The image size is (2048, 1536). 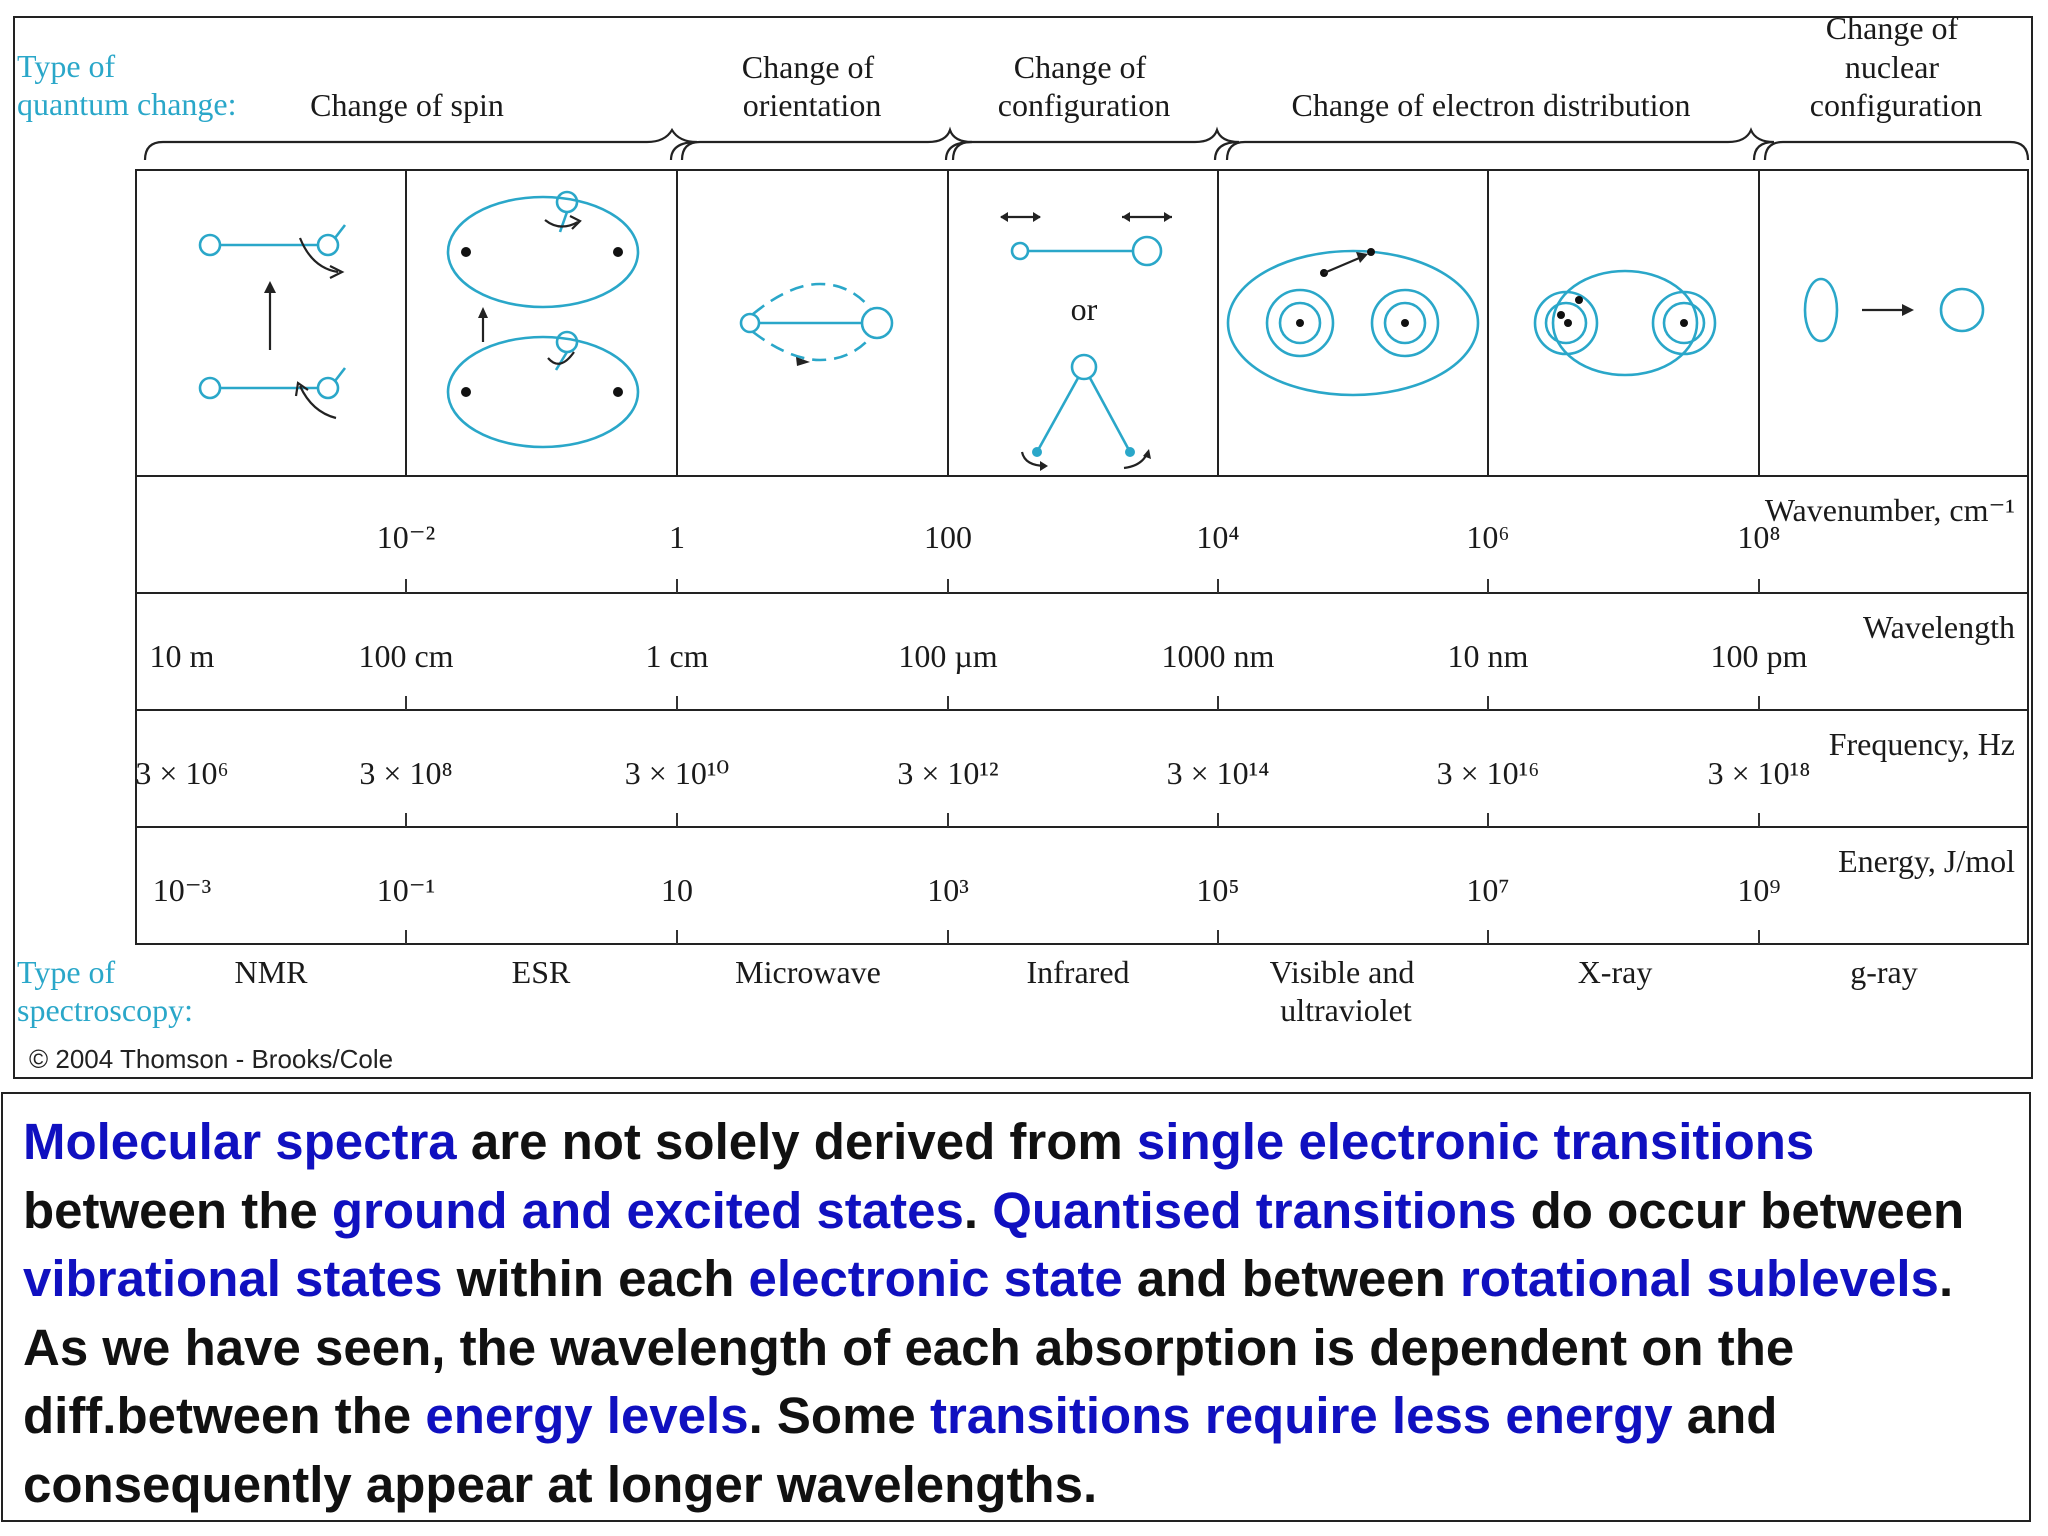 I want to click on caption-highlight: electronic state, so click(x=935, y=1278).